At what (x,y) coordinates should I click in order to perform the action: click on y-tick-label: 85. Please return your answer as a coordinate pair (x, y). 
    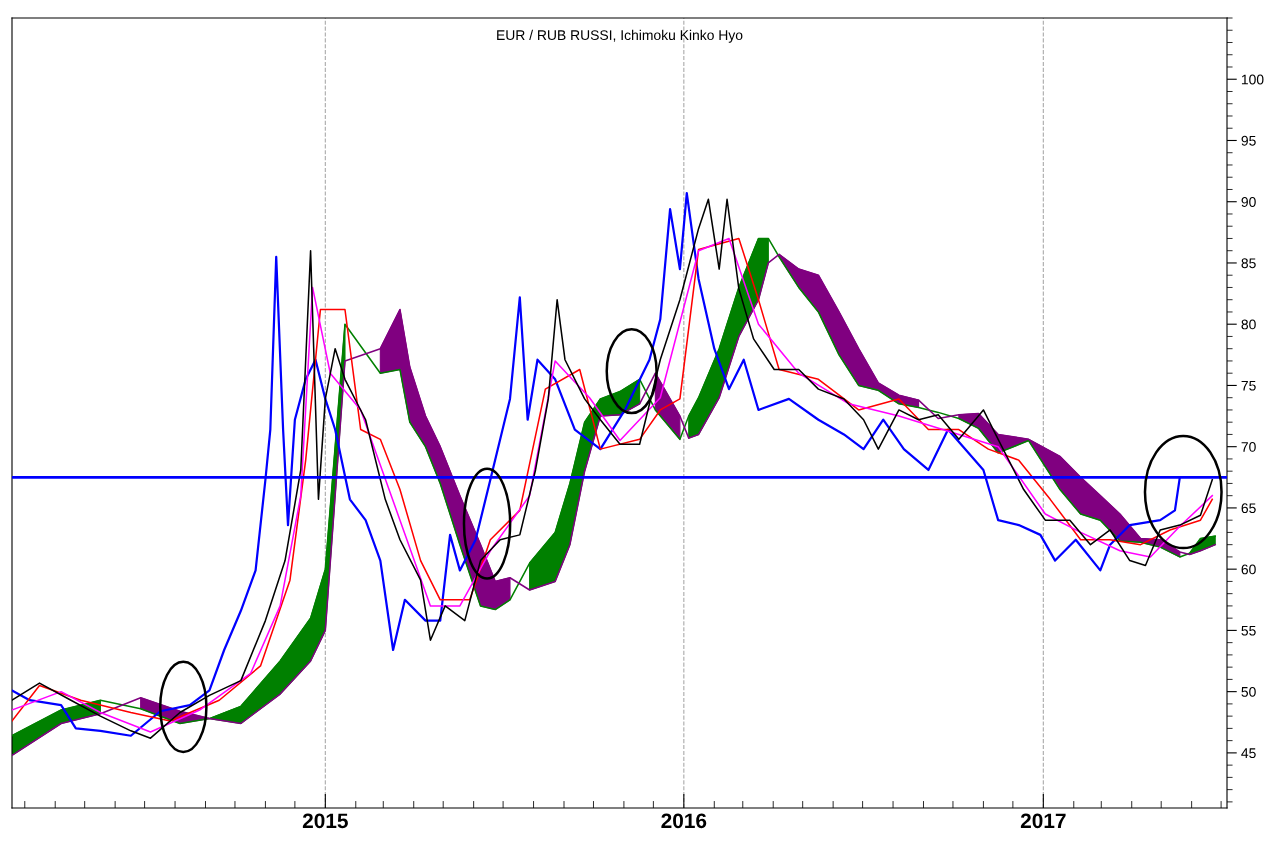
    Looking at the image, I should click on (1248, 263).